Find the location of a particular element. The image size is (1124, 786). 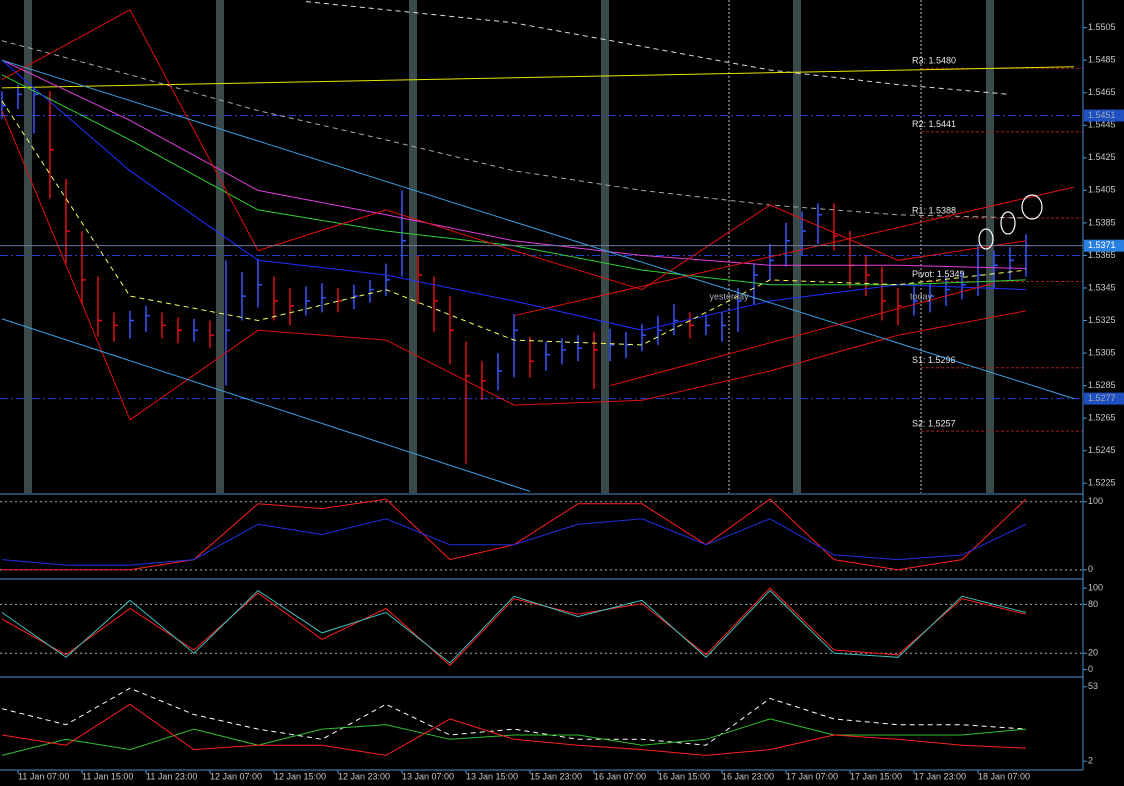

x-tick-label: 13 Jan 07:00 is located at coordinates (428, 776).